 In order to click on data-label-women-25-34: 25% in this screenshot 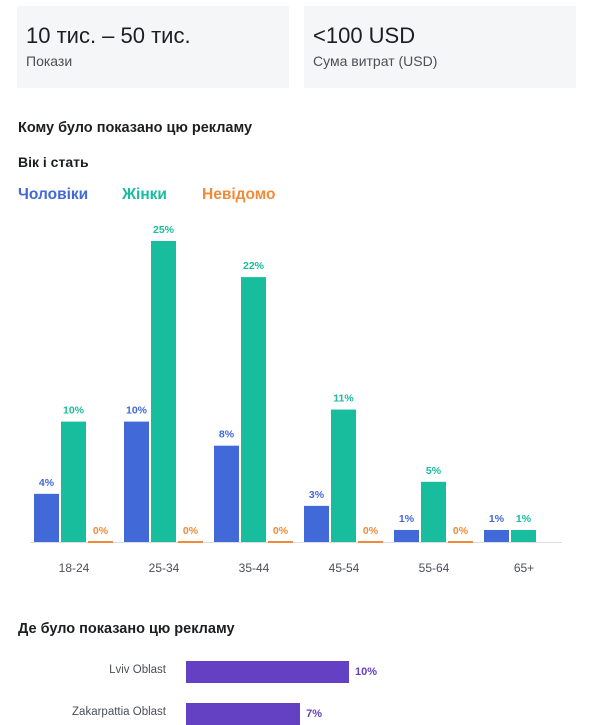, I will do `click(164, 230)`.